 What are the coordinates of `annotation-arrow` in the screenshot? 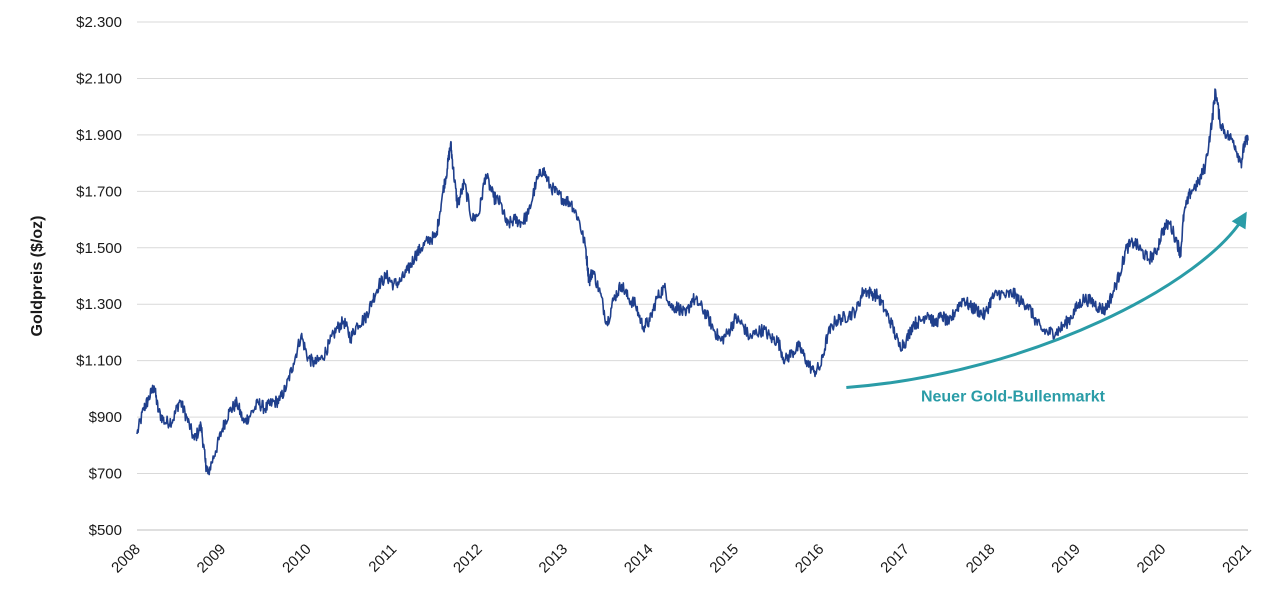 It's located at (1046, 302).